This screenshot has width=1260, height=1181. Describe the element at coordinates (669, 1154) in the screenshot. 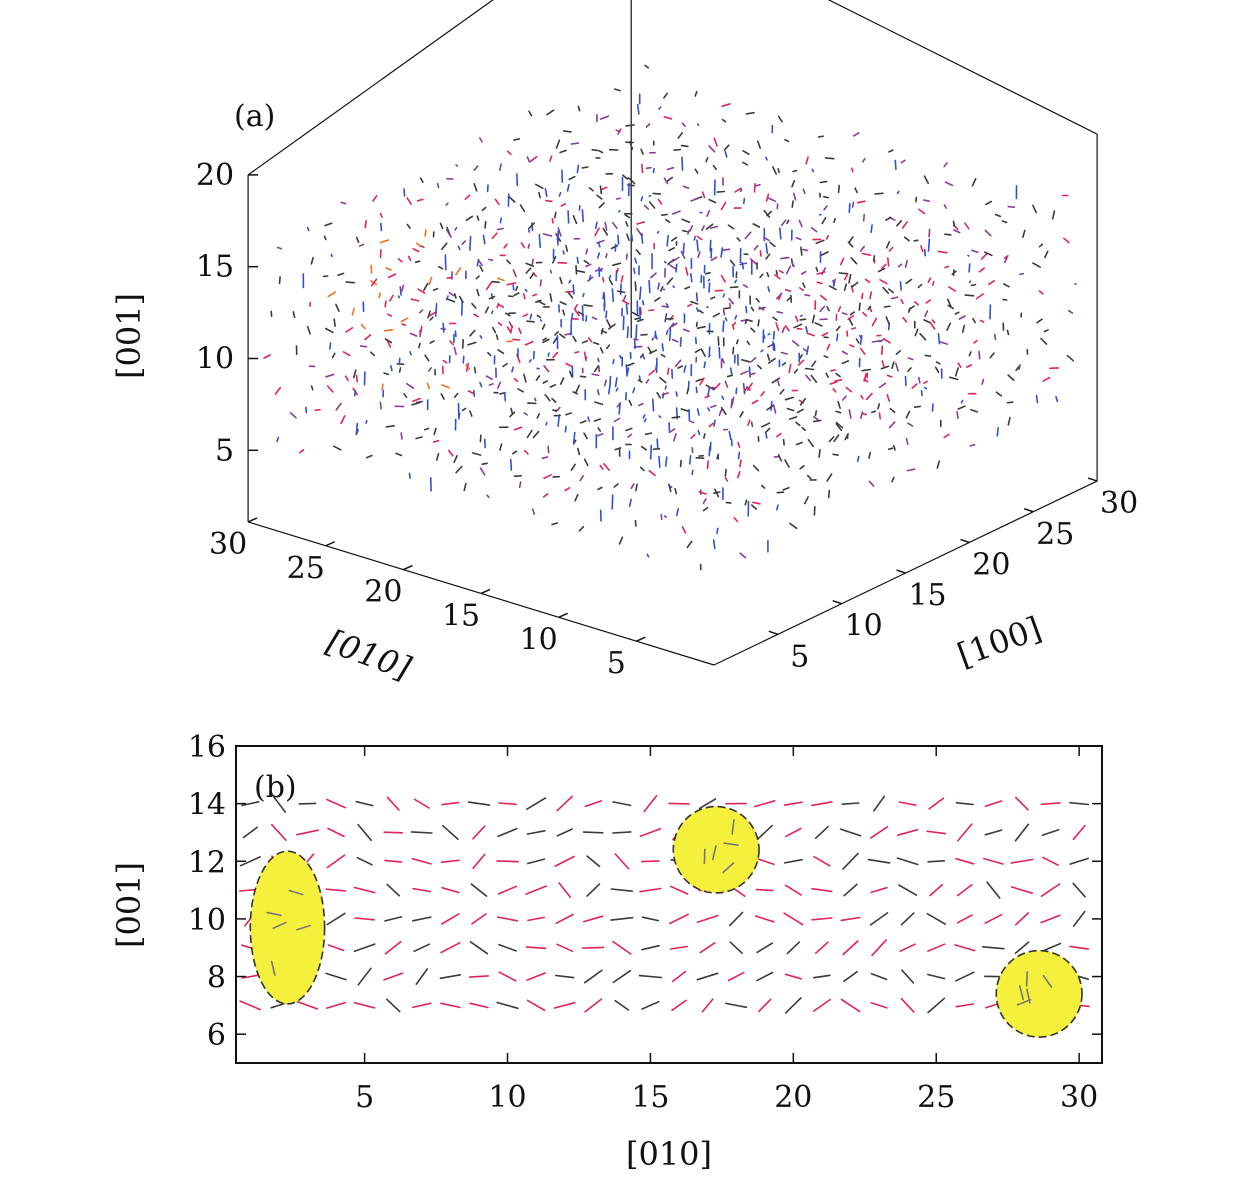

I see `panel-b-x-axis-title: [010]` at that location.